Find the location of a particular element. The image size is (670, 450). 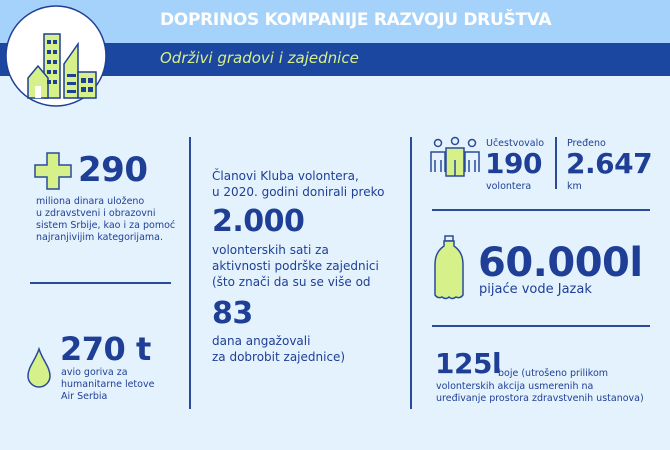

city-buildings-icon is located at coordinates (56, 56).